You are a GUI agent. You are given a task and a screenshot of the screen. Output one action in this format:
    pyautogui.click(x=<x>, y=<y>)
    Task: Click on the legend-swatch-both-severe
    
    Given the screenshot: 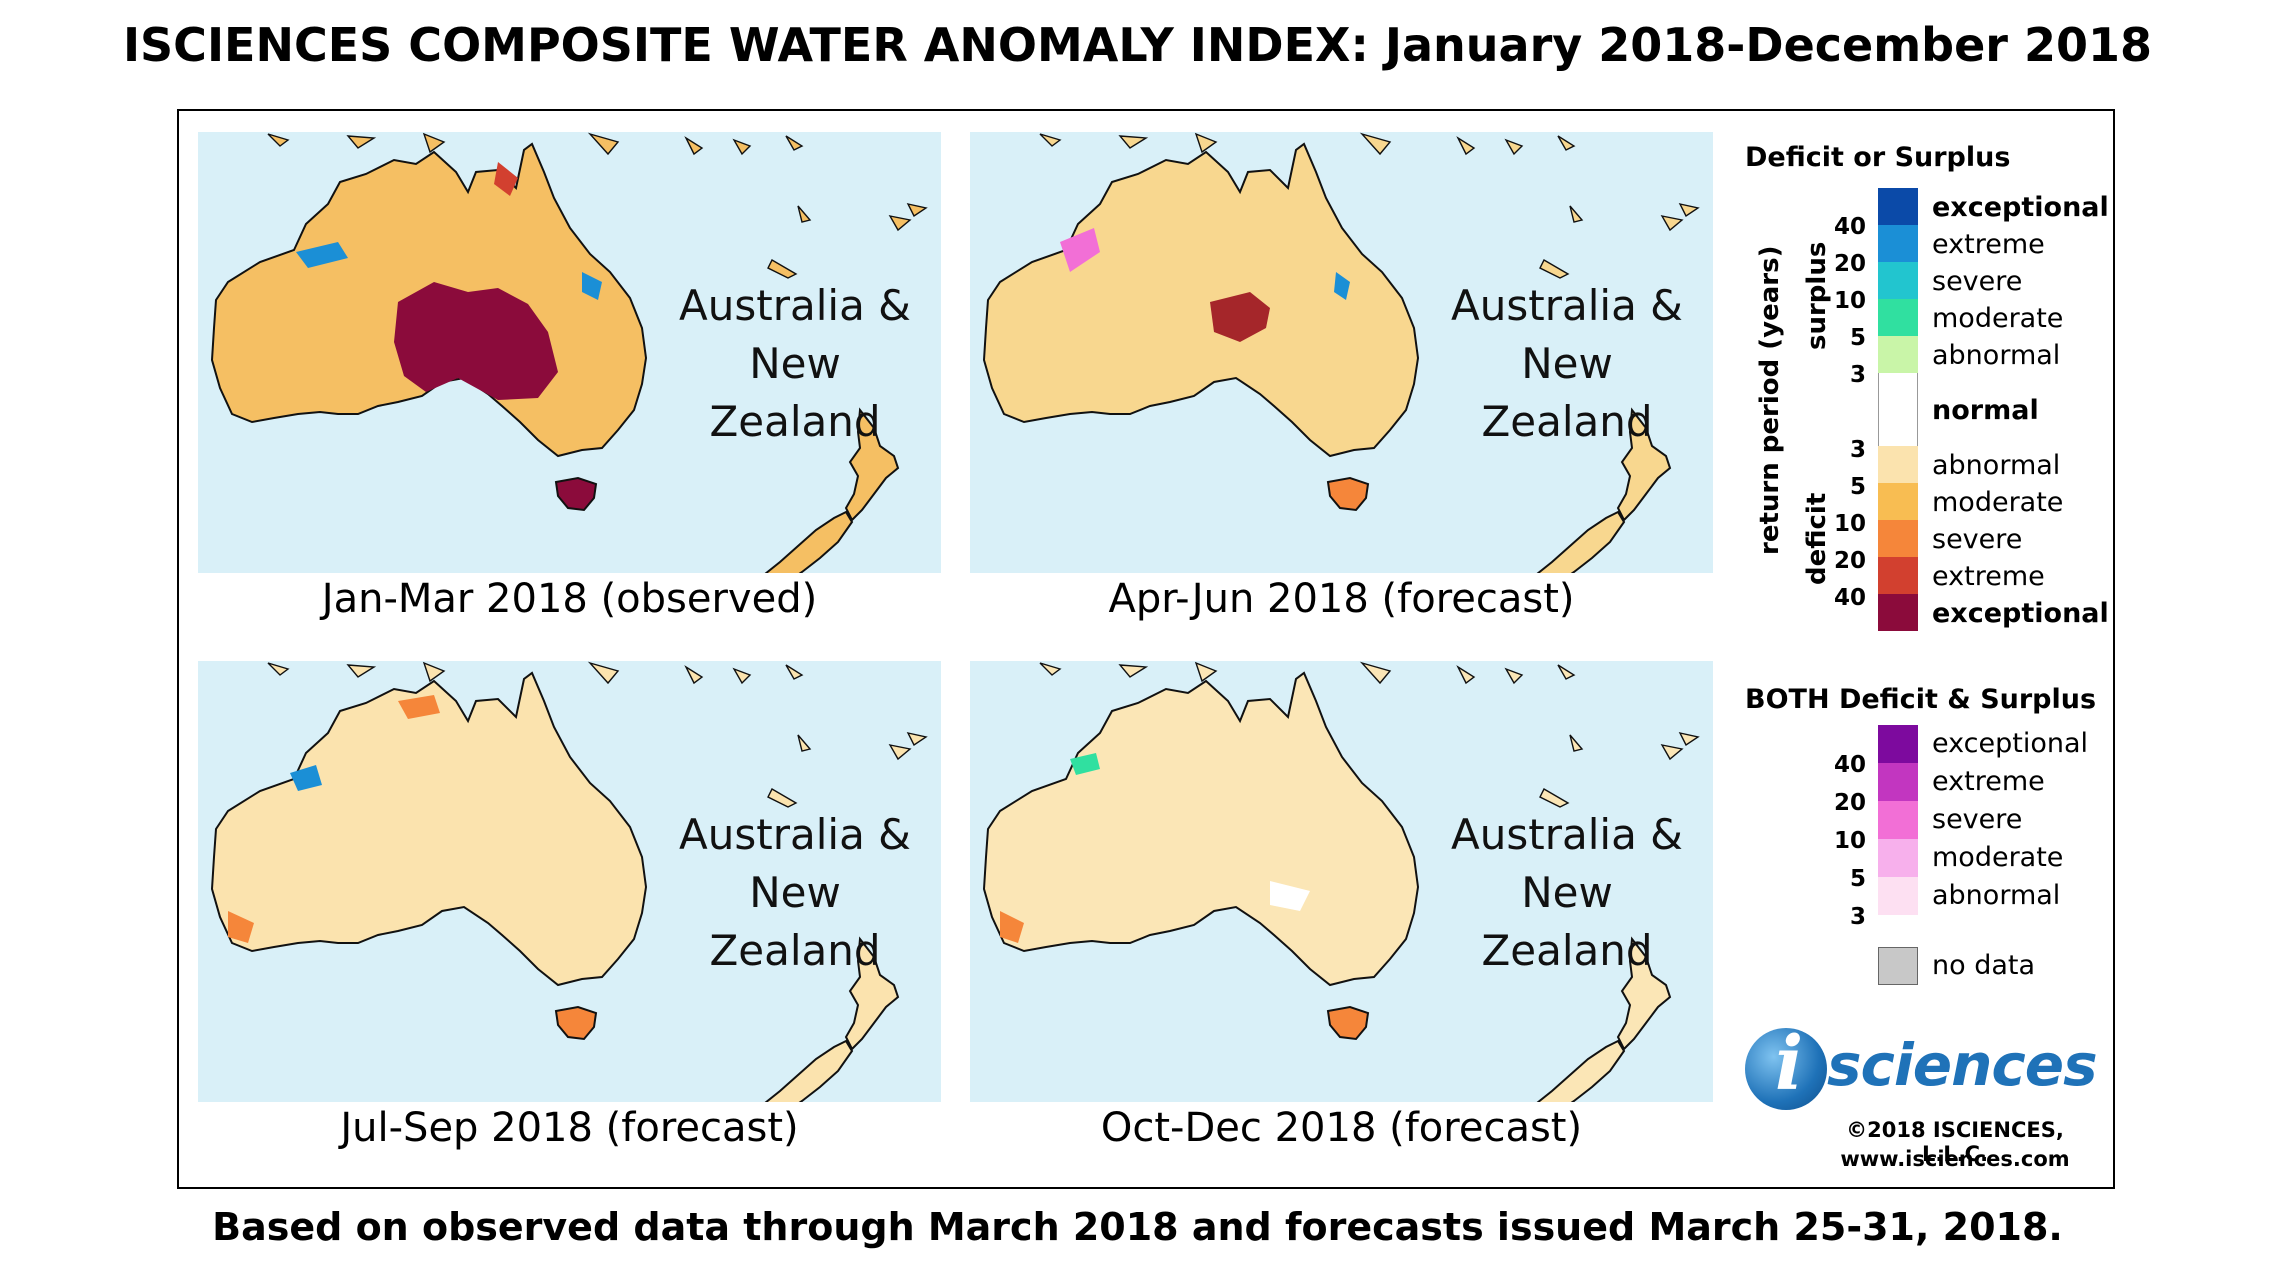 What is the action you would take?
    pyautogui.click(x=1898, y=820)
    